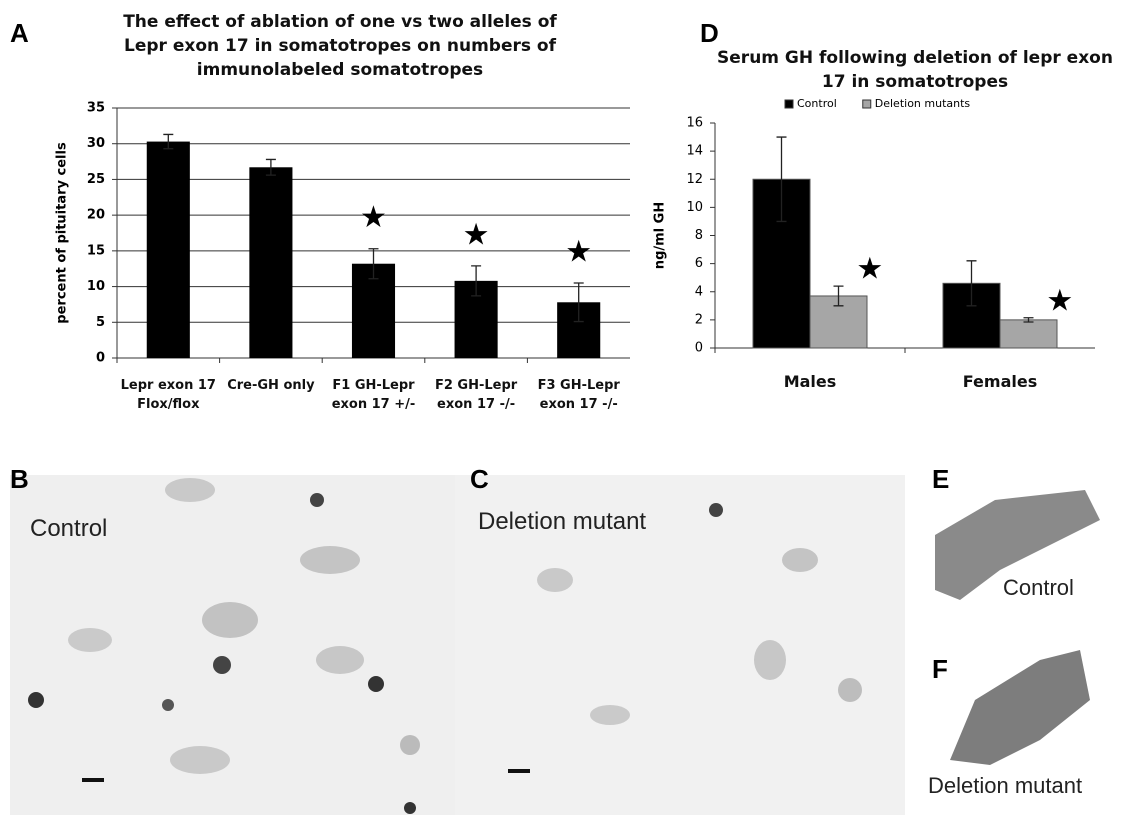 This screenshot has height=825, width=1133. What do you see at coordinates (660, 235) in the screenshot?
I see `y-axis-label: ng/ml GH` at bounding box center [660, 235].